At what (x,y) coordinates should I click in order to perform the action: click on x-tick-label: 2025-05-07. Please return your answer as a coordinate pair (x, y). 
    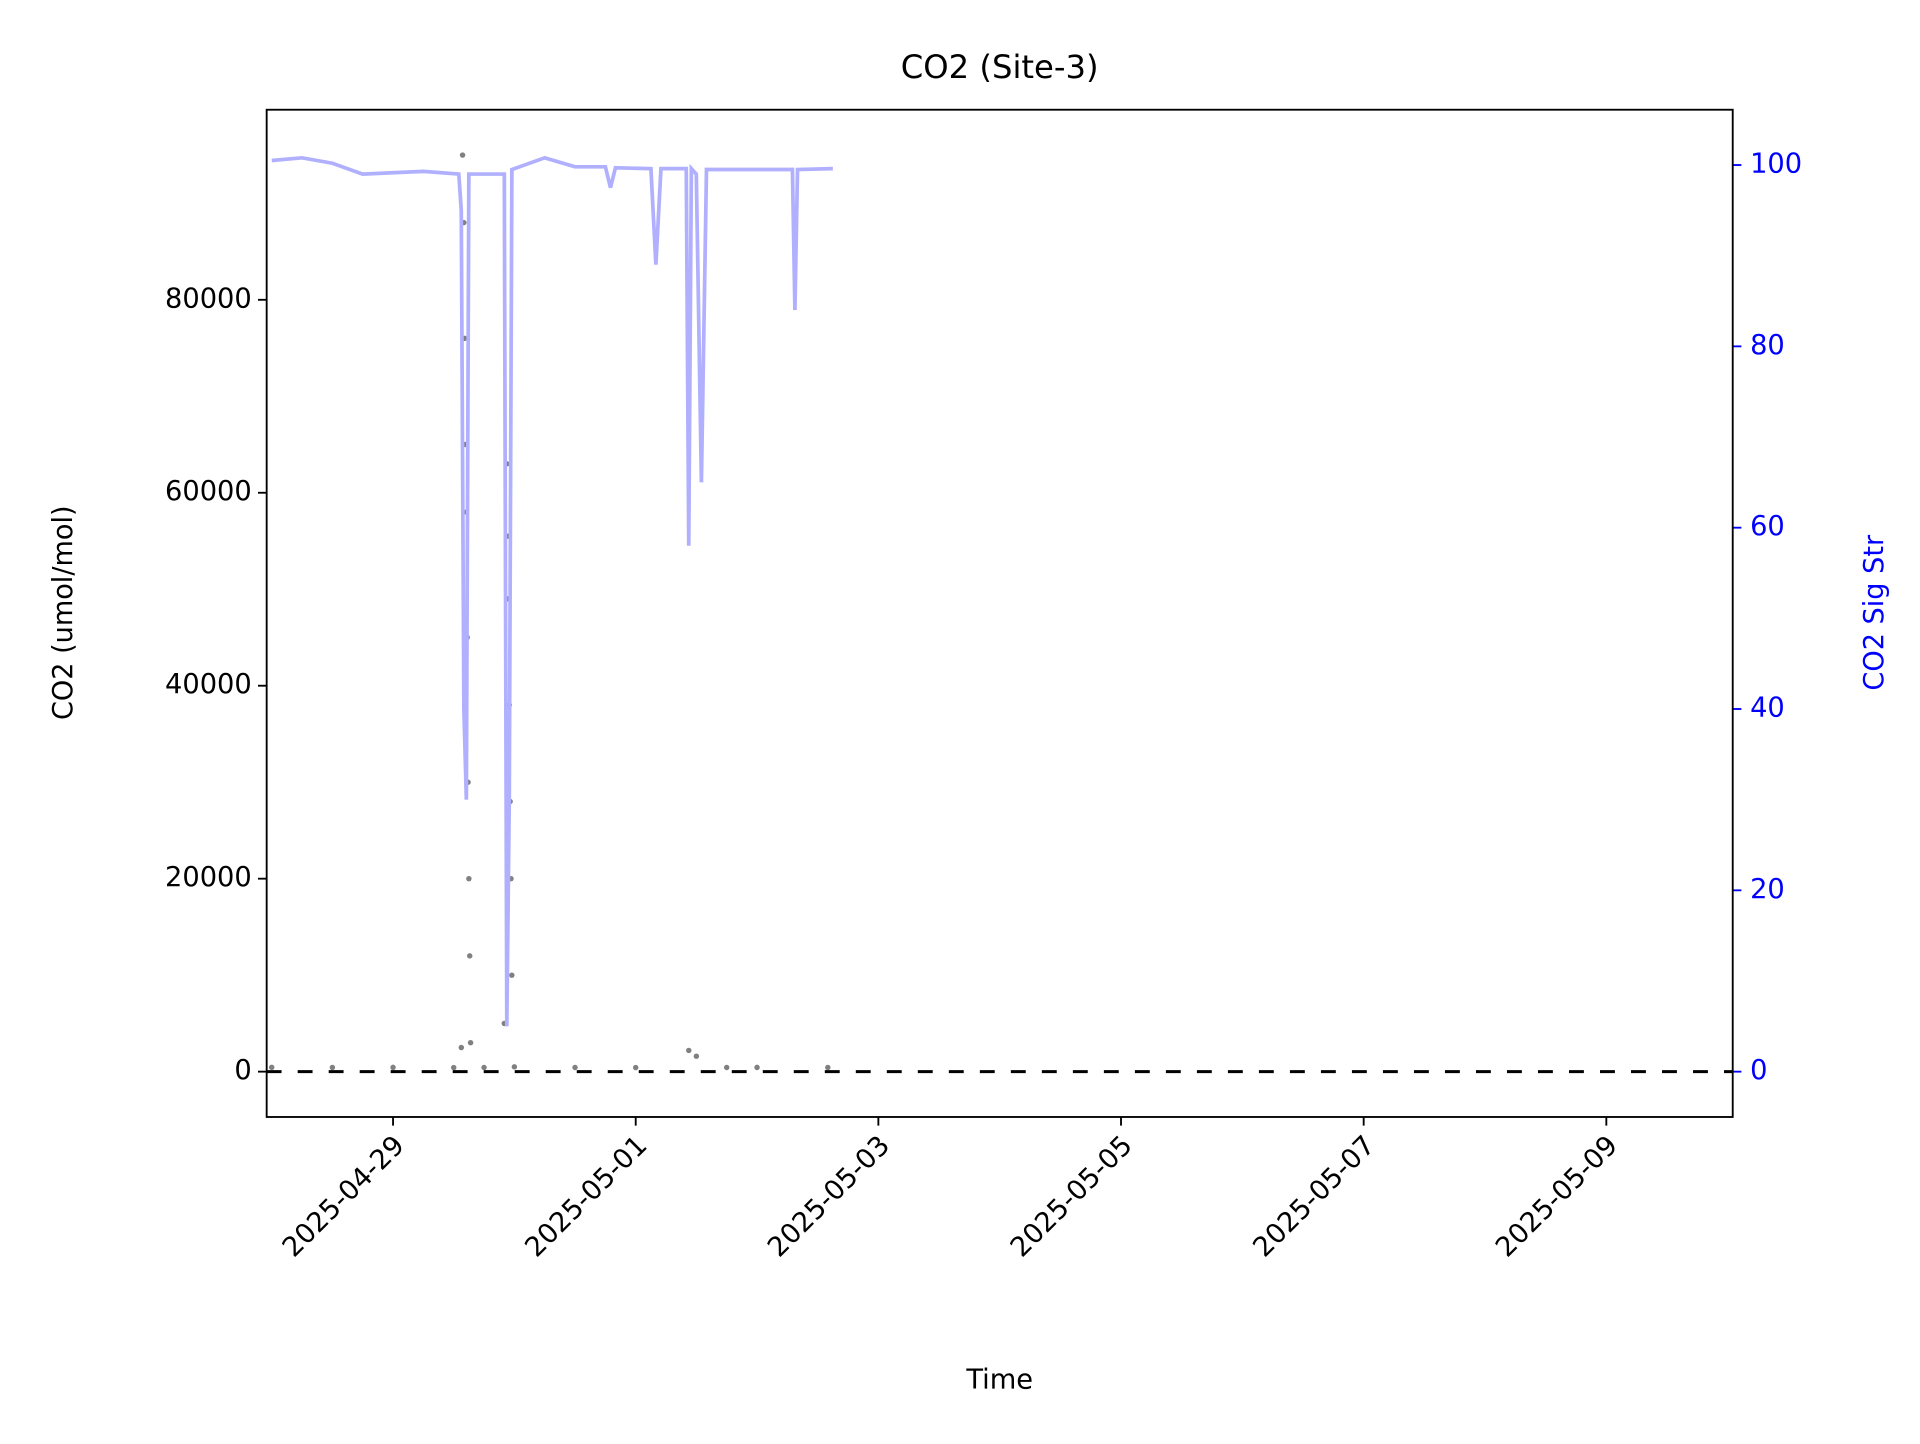
    Looking at the image, I should click on (1314, 1196).